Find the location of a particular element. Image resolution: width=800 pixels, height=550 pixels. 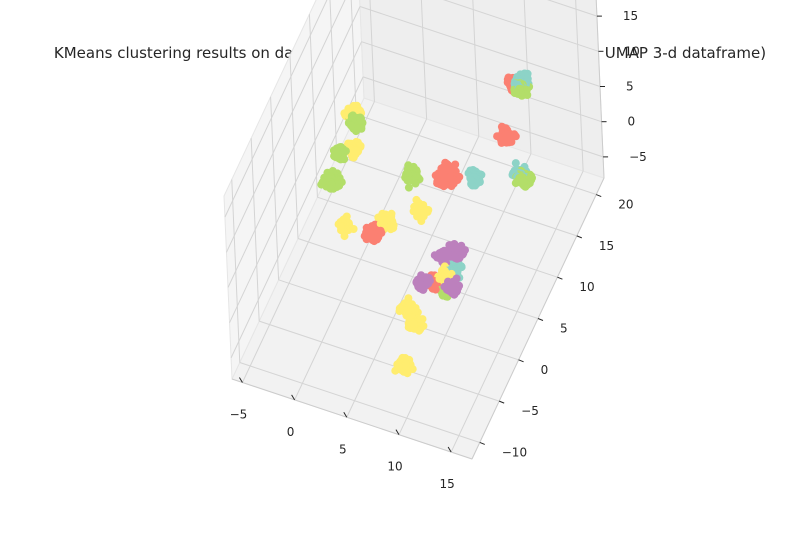

z-tick-label: 5 is located at coordinates (630, 87).